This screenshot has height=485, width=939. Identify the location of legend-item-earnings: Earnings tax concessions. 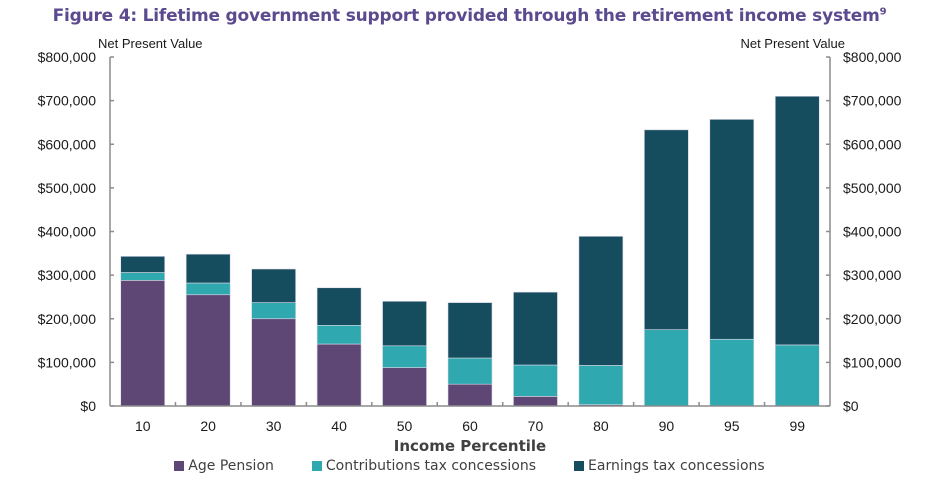
(669, 466).